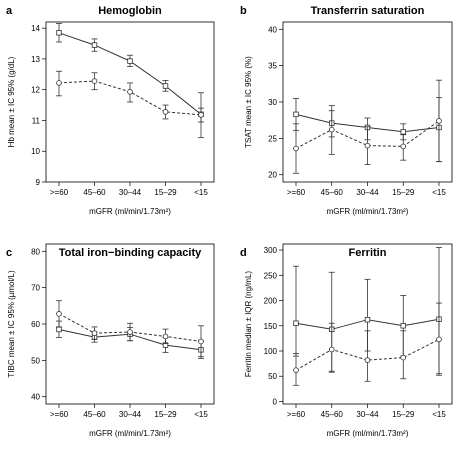  What do you see at coordinates (11, 101) in the screenshot?
I see `y-axis-label: Hb mean ± IC 95% (g/dL)` at bounding box center [11, 101].